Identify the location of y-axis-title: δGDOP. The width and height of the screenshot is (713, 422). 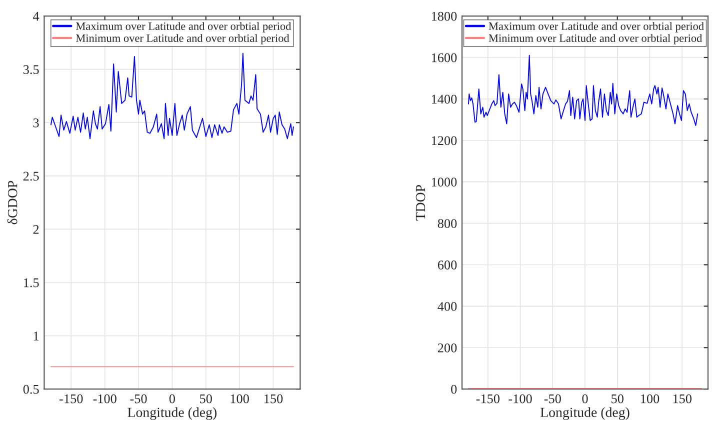
(12, 202).